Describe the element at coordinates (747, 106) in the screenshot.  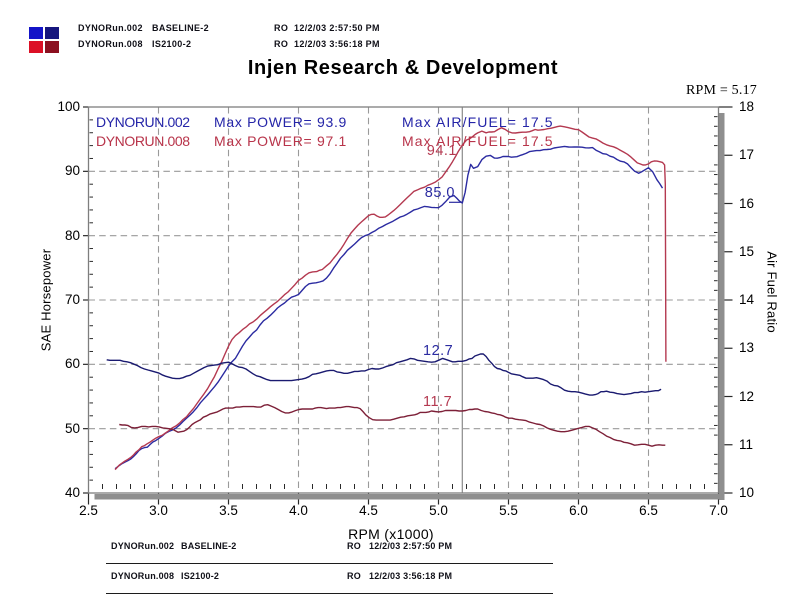
I see `y-right-tick-label: 18` at that location.